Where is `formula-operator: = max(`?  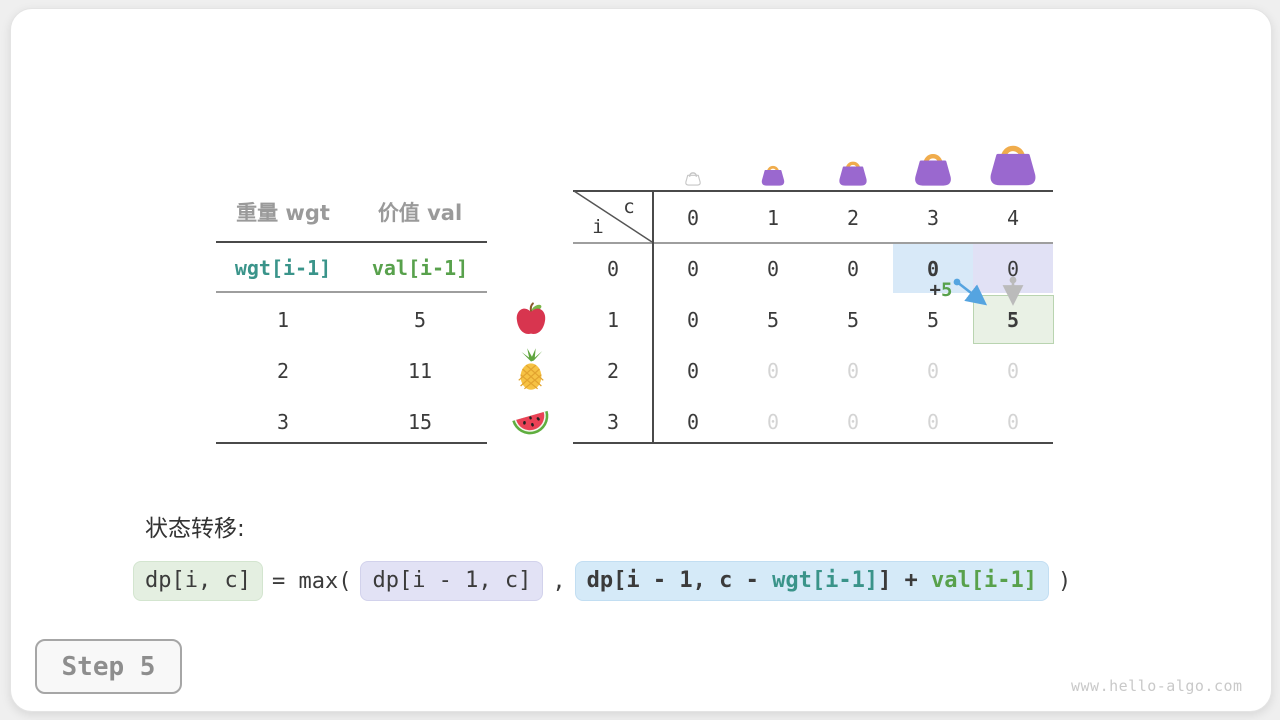
formula-operator: = max( is located at coordinates (311, 581).